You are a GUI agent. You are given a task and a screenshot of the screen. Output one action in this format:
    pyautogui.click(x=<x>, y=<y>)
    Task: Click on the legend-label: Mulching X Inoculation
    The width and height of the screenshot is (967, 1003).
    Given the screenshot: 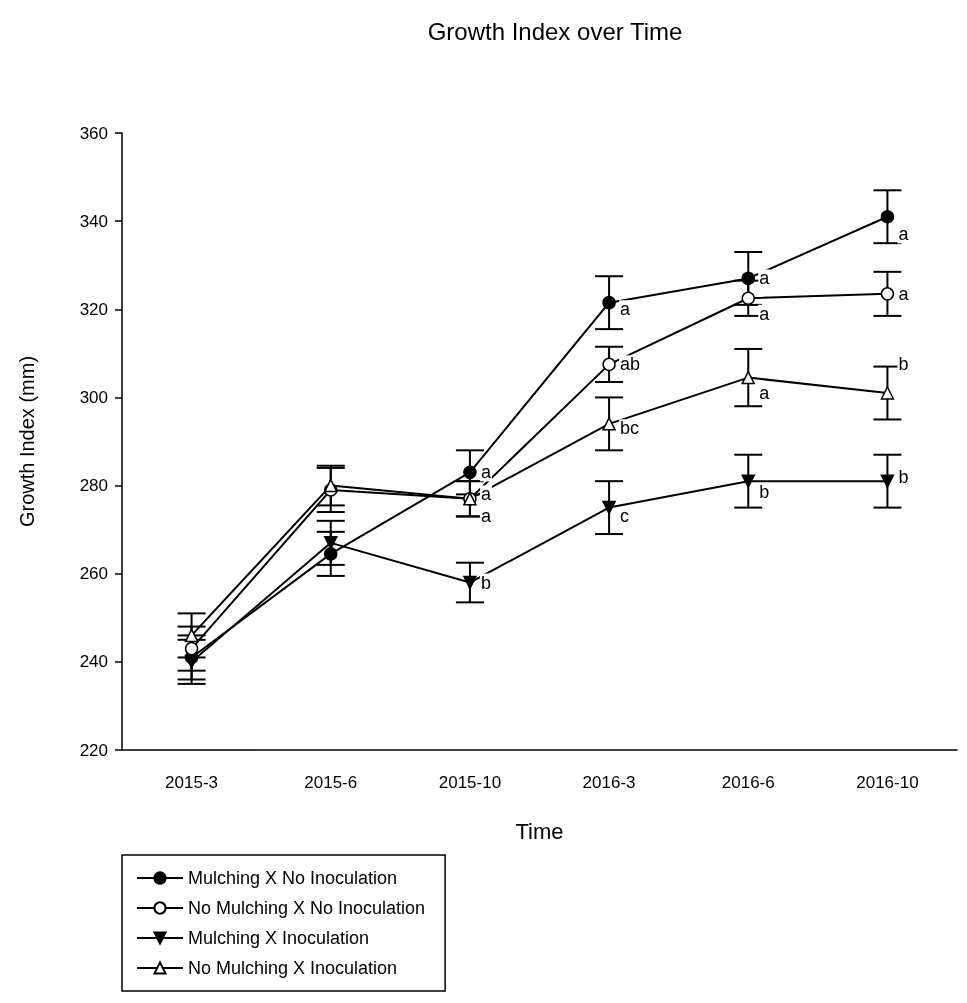 What is the action you would take?
    pyautogui.click(x=279, y=938)
    